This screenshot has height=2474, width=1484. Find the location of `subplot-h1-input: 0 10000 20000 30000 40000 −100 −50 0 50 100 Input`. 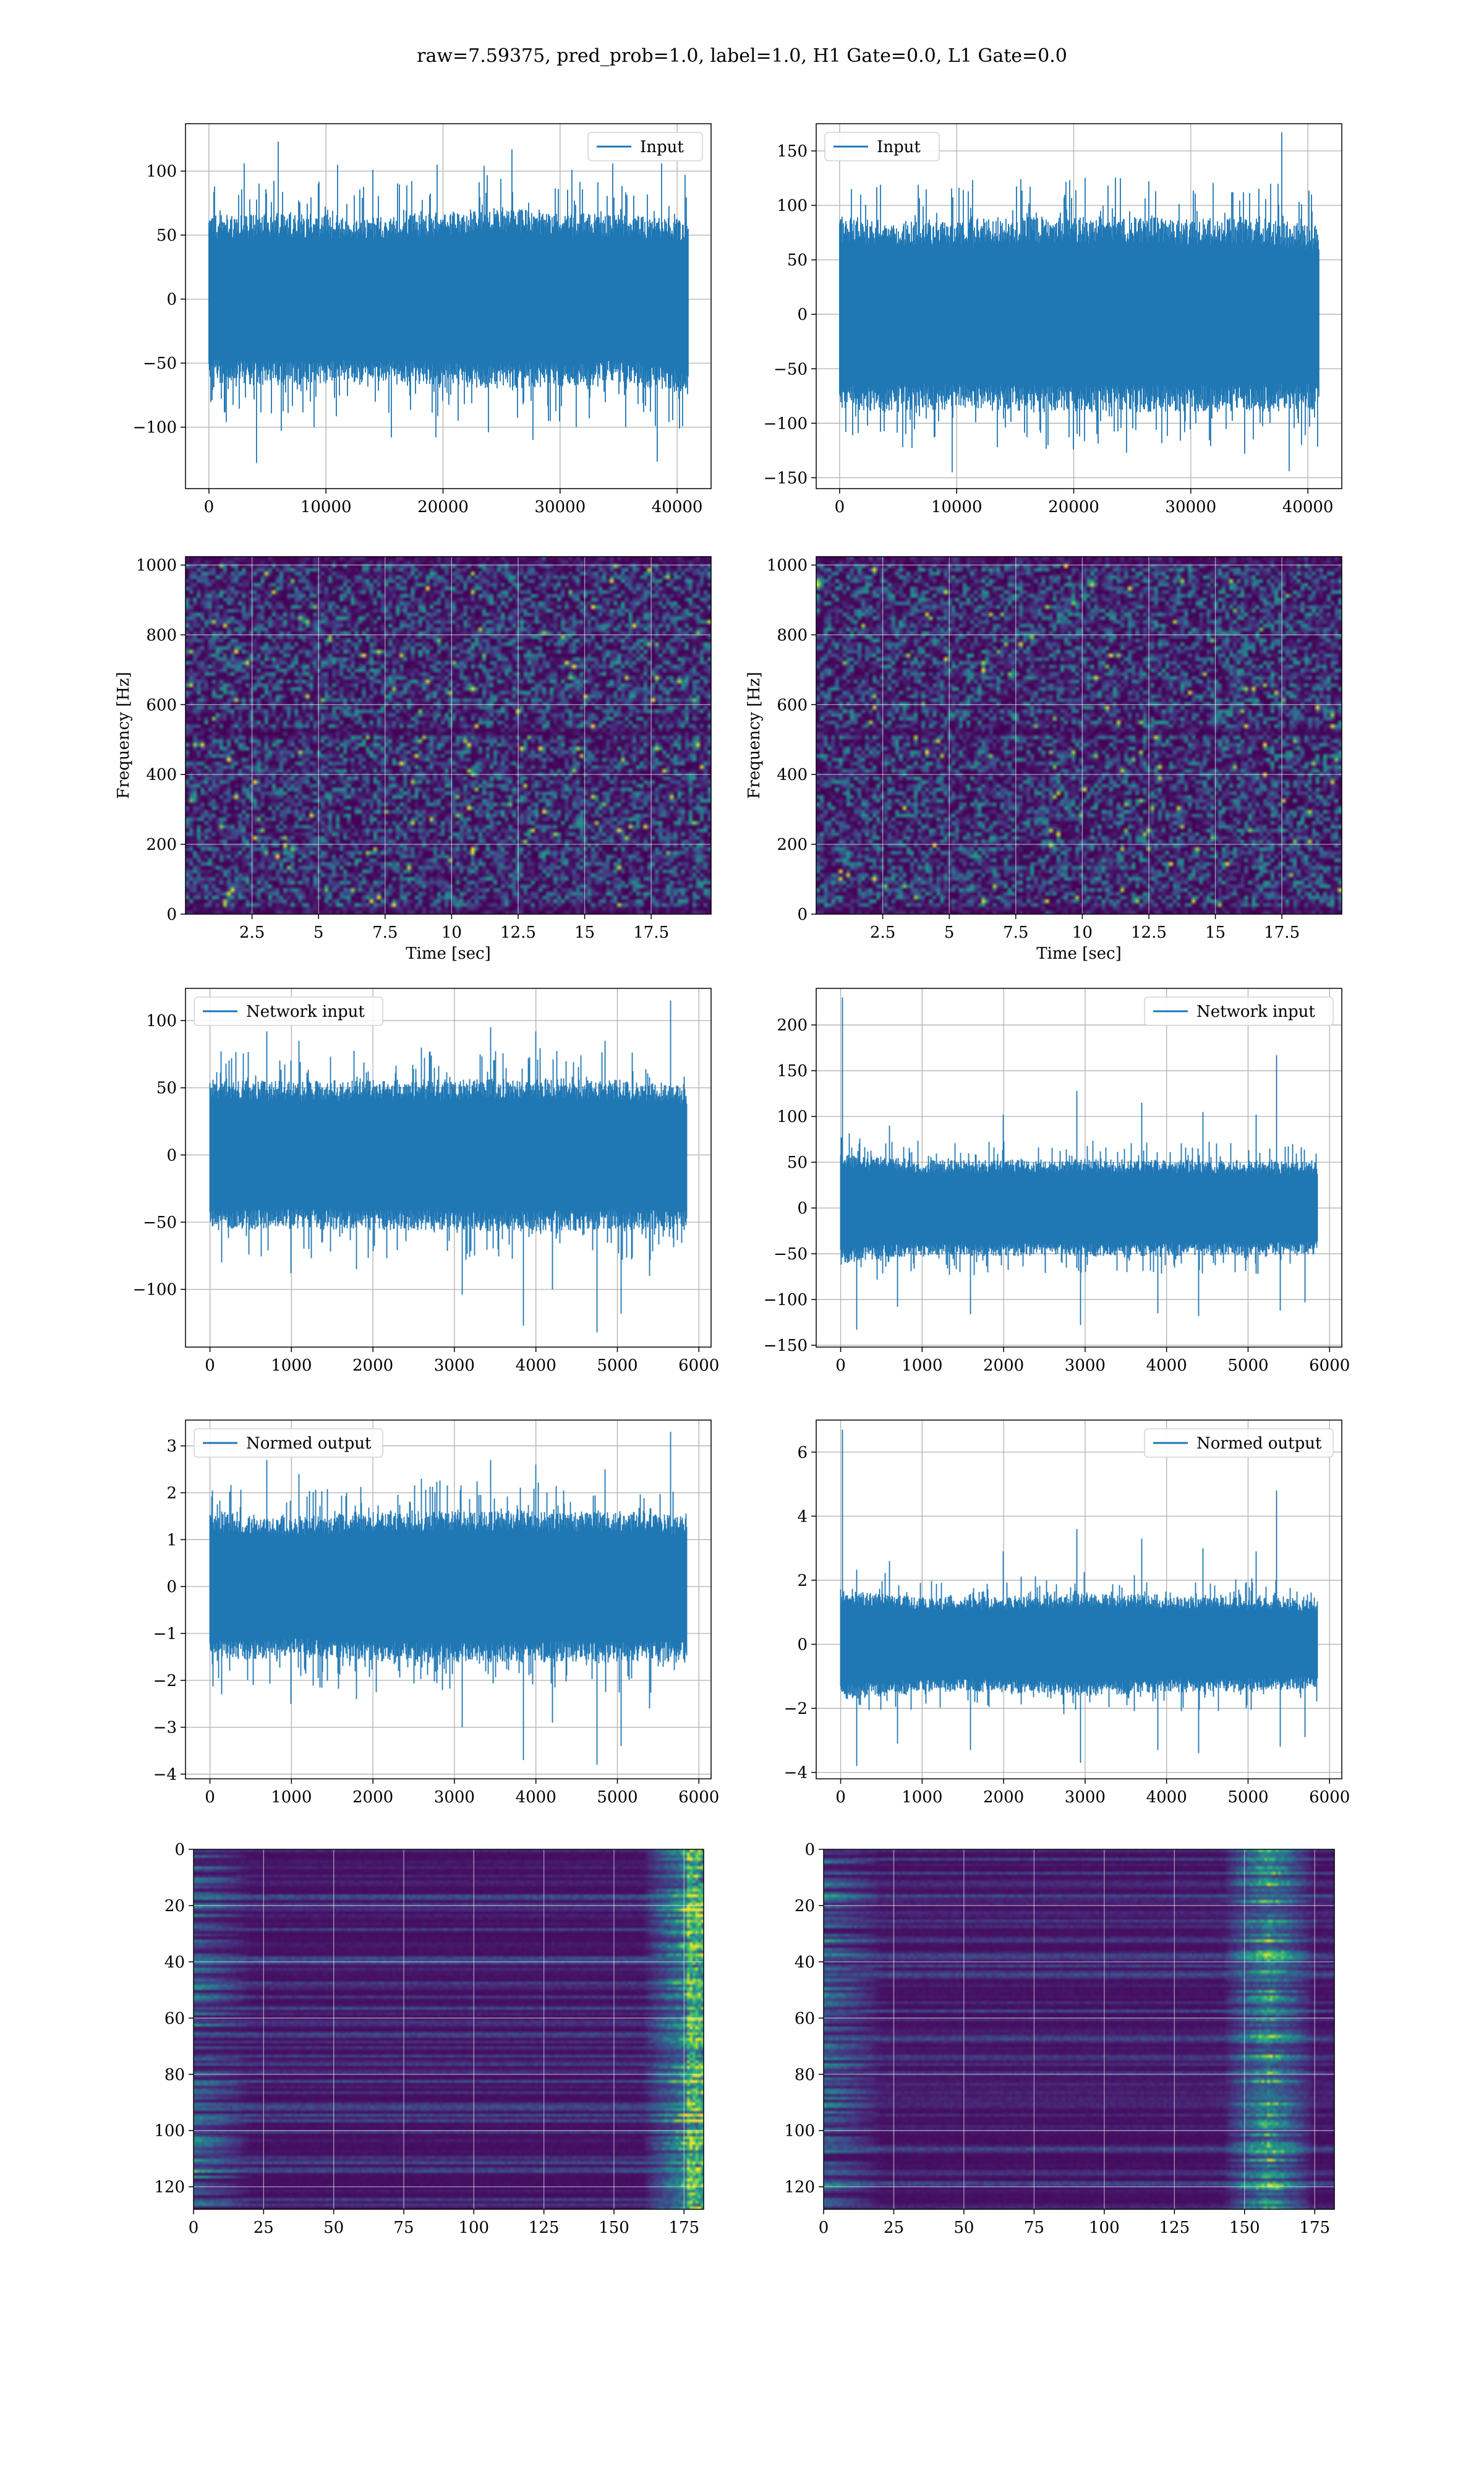

subplot-h1-input: 0 10000 20000 30000 40000 −100 −50 0 50 100 Input is located at coordinates (422, 319).